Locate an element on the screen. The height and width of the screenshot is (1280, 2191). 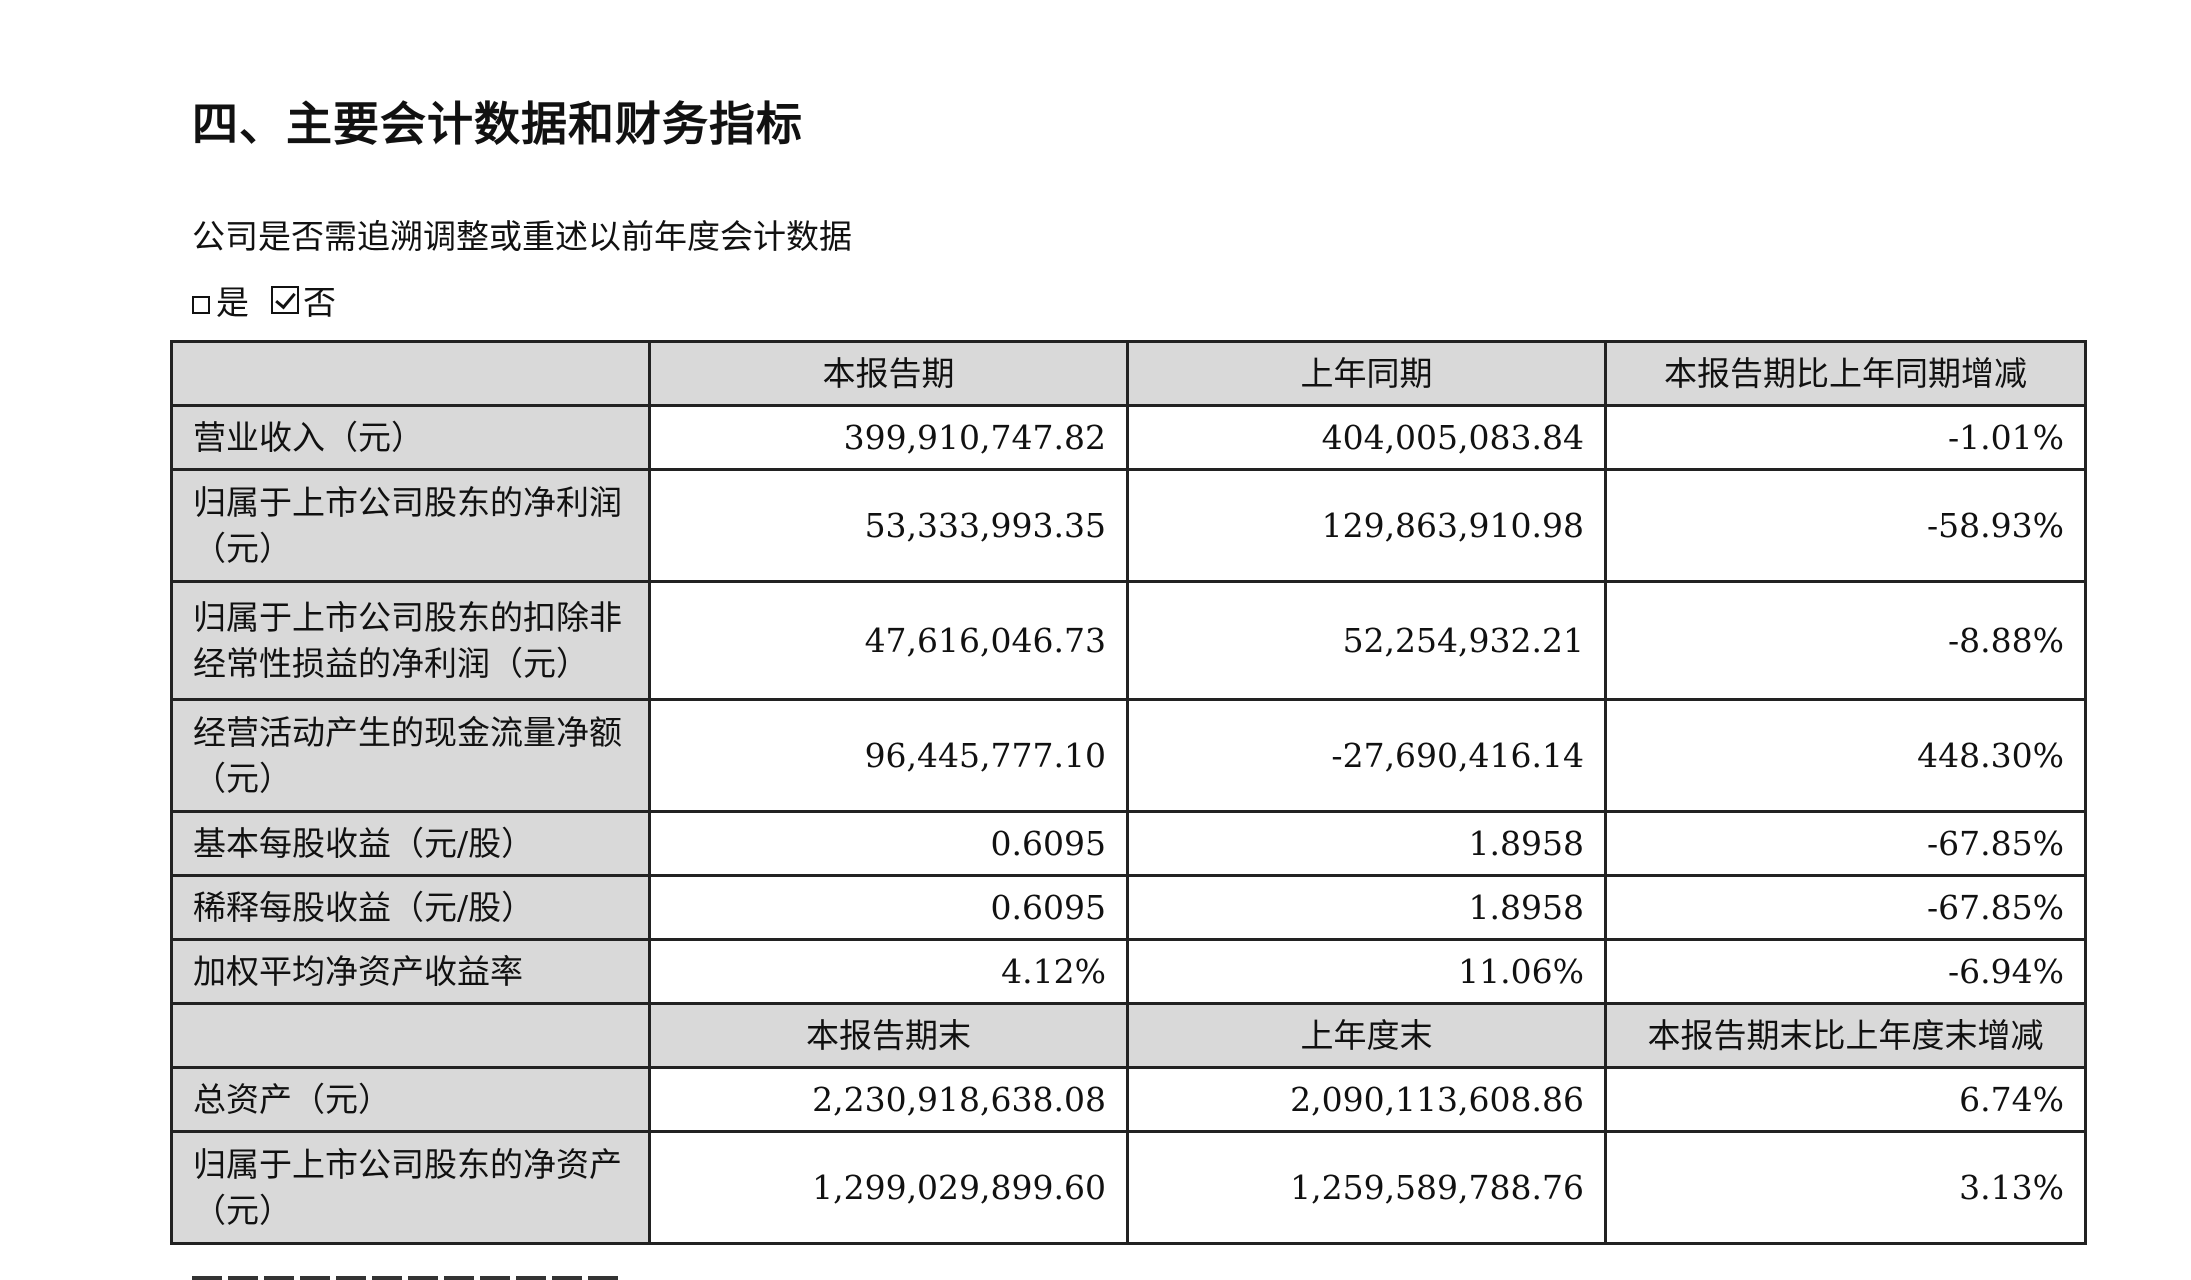
table-row: 加权平均净资产收益率 4.12% 11.06% -6.94% is located at coordinates (1128, 971).